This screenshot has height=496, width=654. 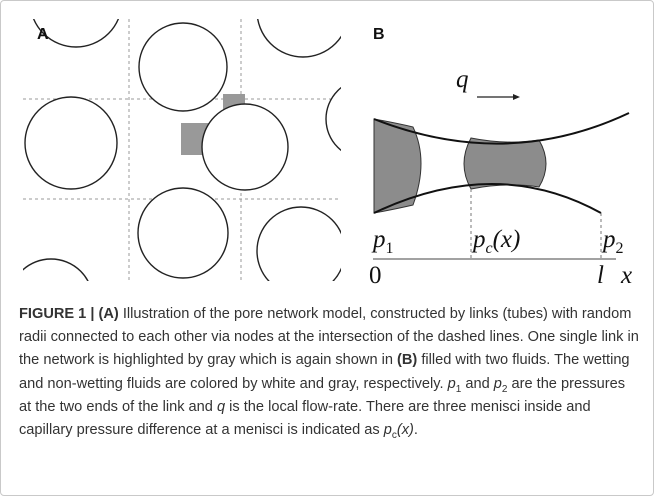 I want to click on pressure-label: p1, so click(x=382, y=241).